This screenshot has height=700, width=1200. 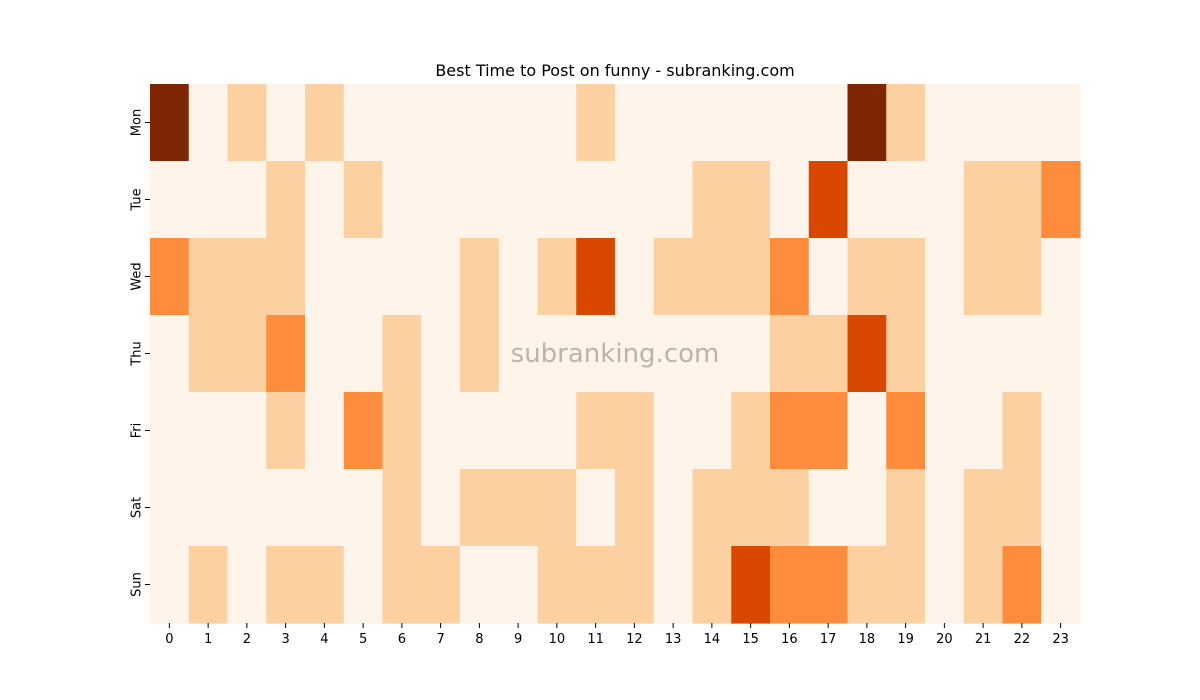 I want to click on x-tick-label: 14, so click(x=712, y=639).